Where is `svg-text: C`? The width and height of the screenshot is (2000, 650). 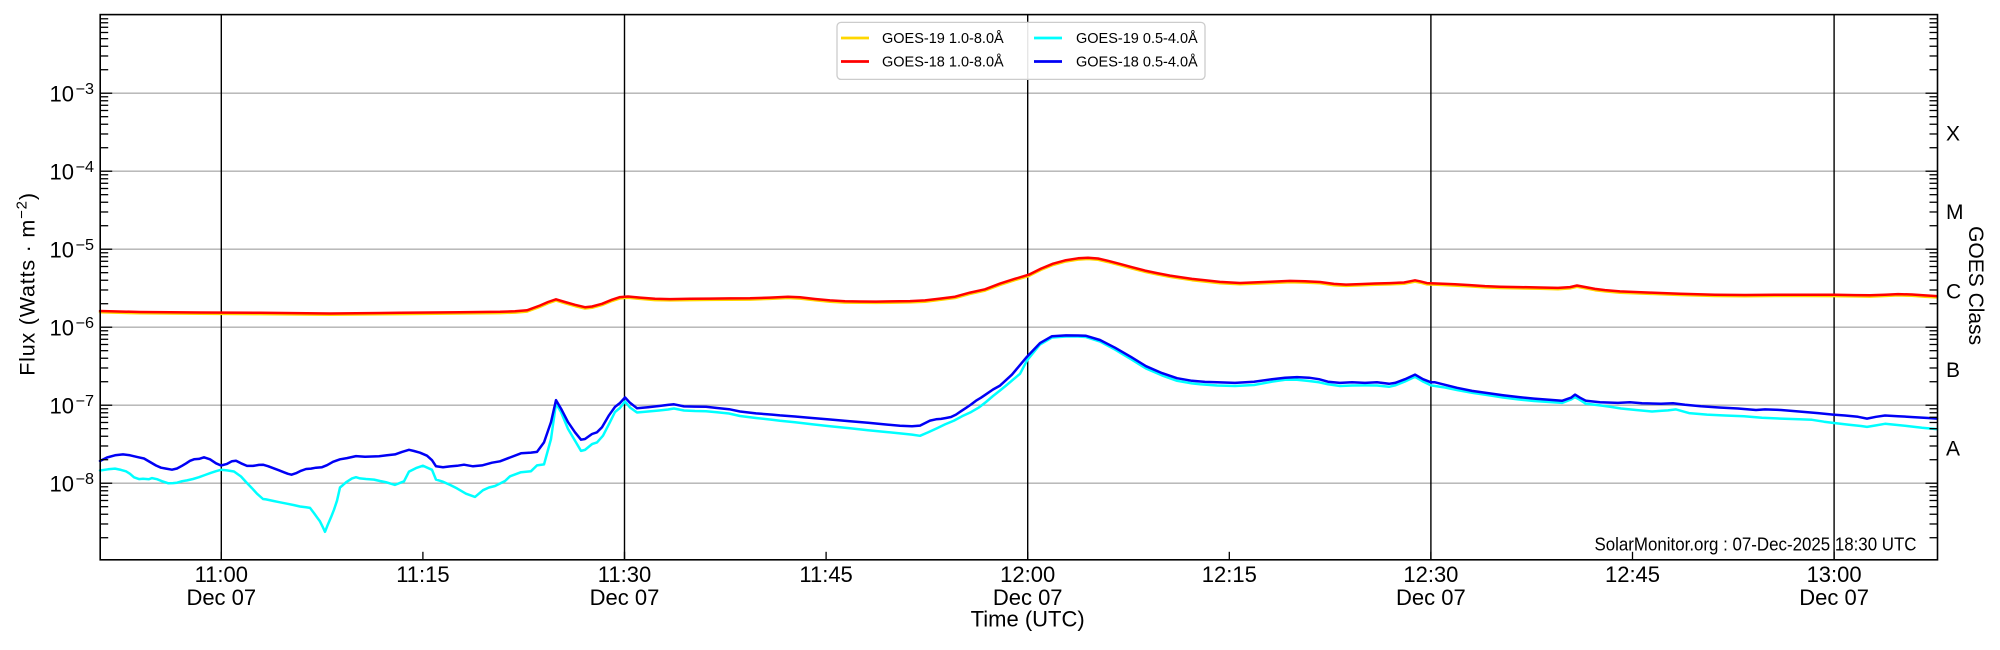
svg-text: C is located at coordinates (1953, 292).